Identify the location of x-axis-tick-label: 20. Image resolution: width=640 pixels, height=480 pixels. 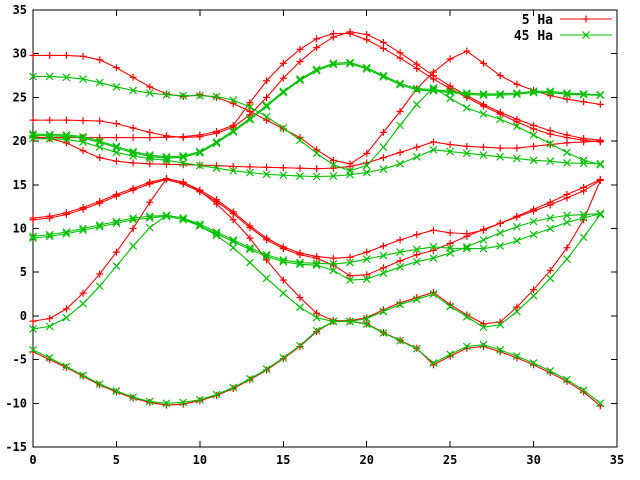
(366, 460).